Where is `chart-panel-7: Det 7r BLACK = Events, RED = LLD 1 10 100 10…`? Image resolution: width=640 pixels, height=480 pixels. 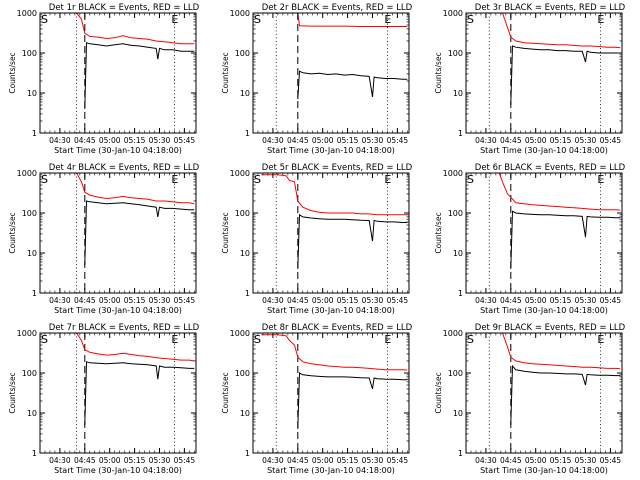
chart-panel-7: Det 7r BLACK = Events, RED = LLD 1 10 100 10… is located at coordinates (104, 399).